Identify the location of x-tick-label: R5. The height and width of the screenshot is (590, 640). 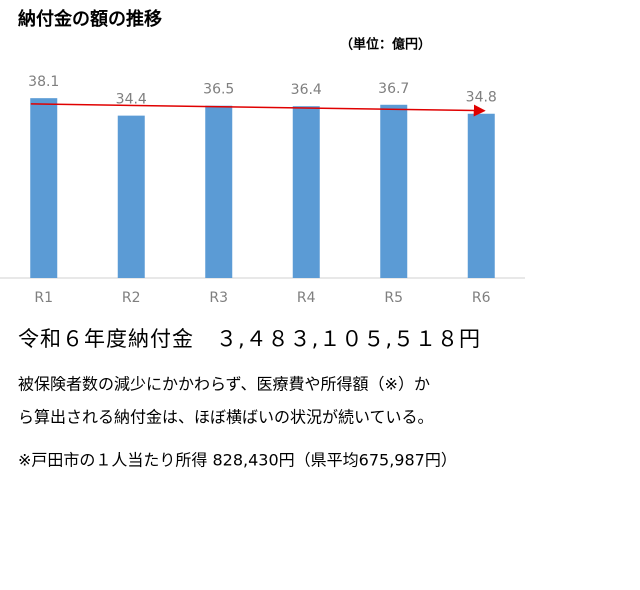
(393, 298).